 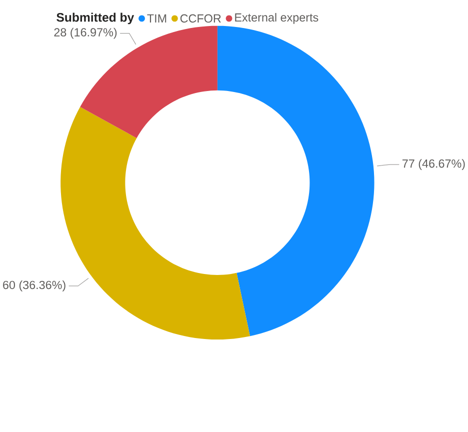 I want to click on legend-label: TIM, so click(x=156, y=18).